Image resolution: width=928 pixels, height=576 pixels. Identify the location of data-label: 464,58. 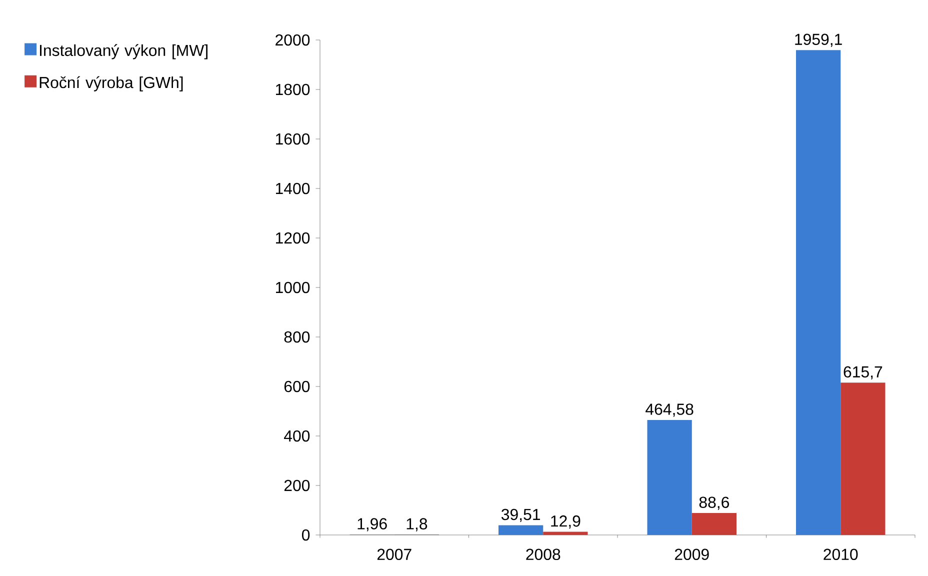
(670, 410).